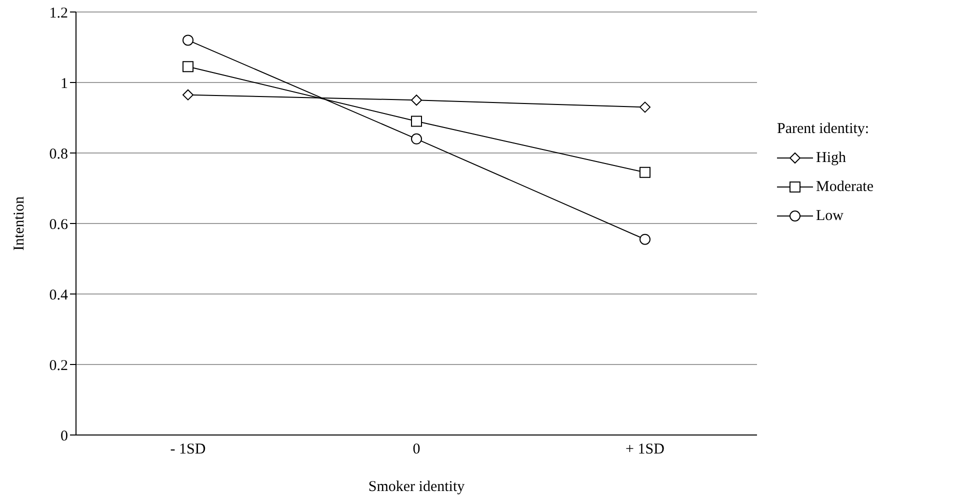 Image resolution: width=967 pixels, height=501 pixels. What do you see at coordinates (416, 450) in the screenshot?
I see `x-tick-label: 0` at bounding box center [416, 450].